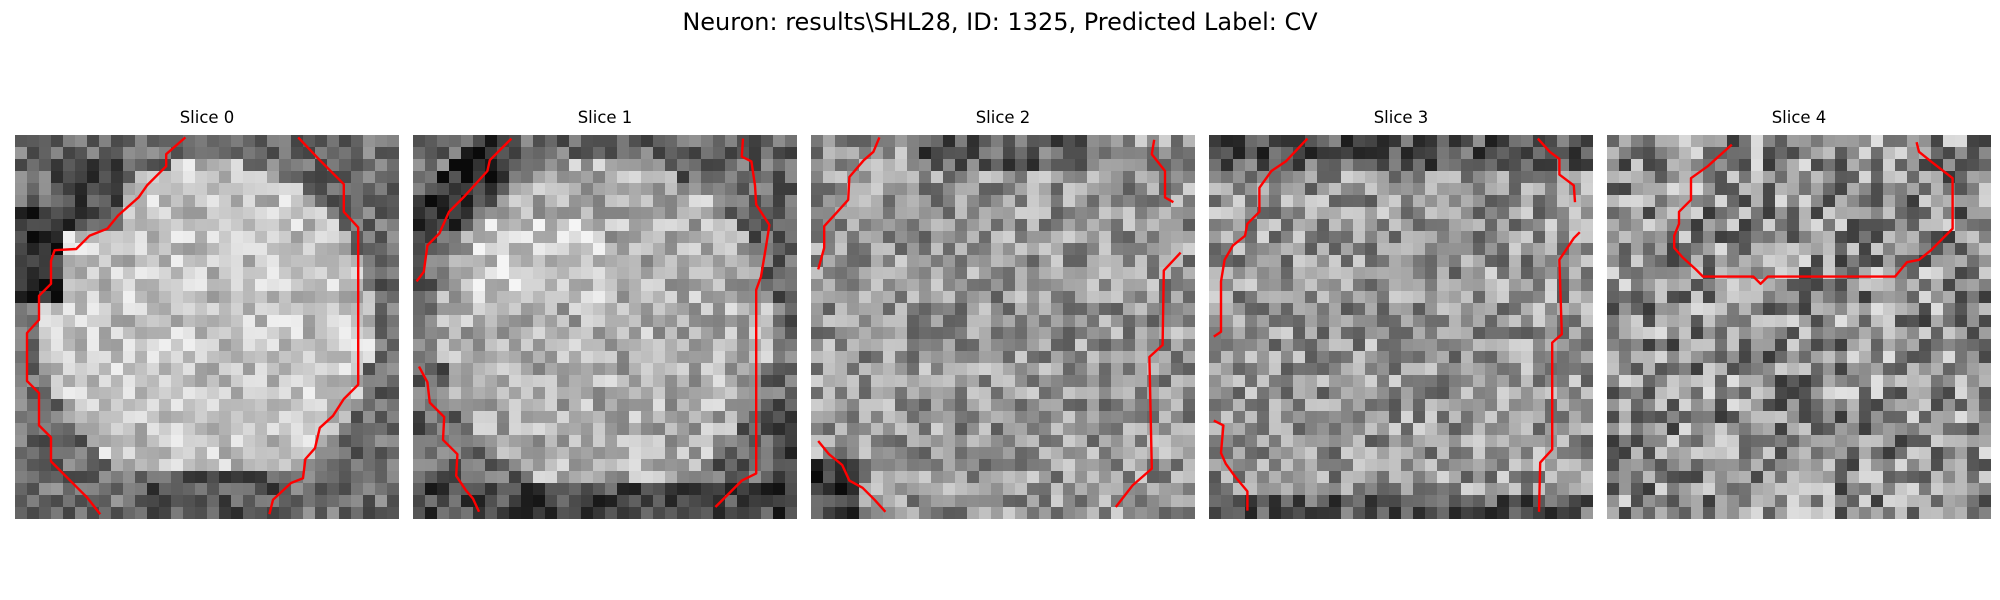  I want to click on slice-panel-1: Slice 1, so click(605, 314).